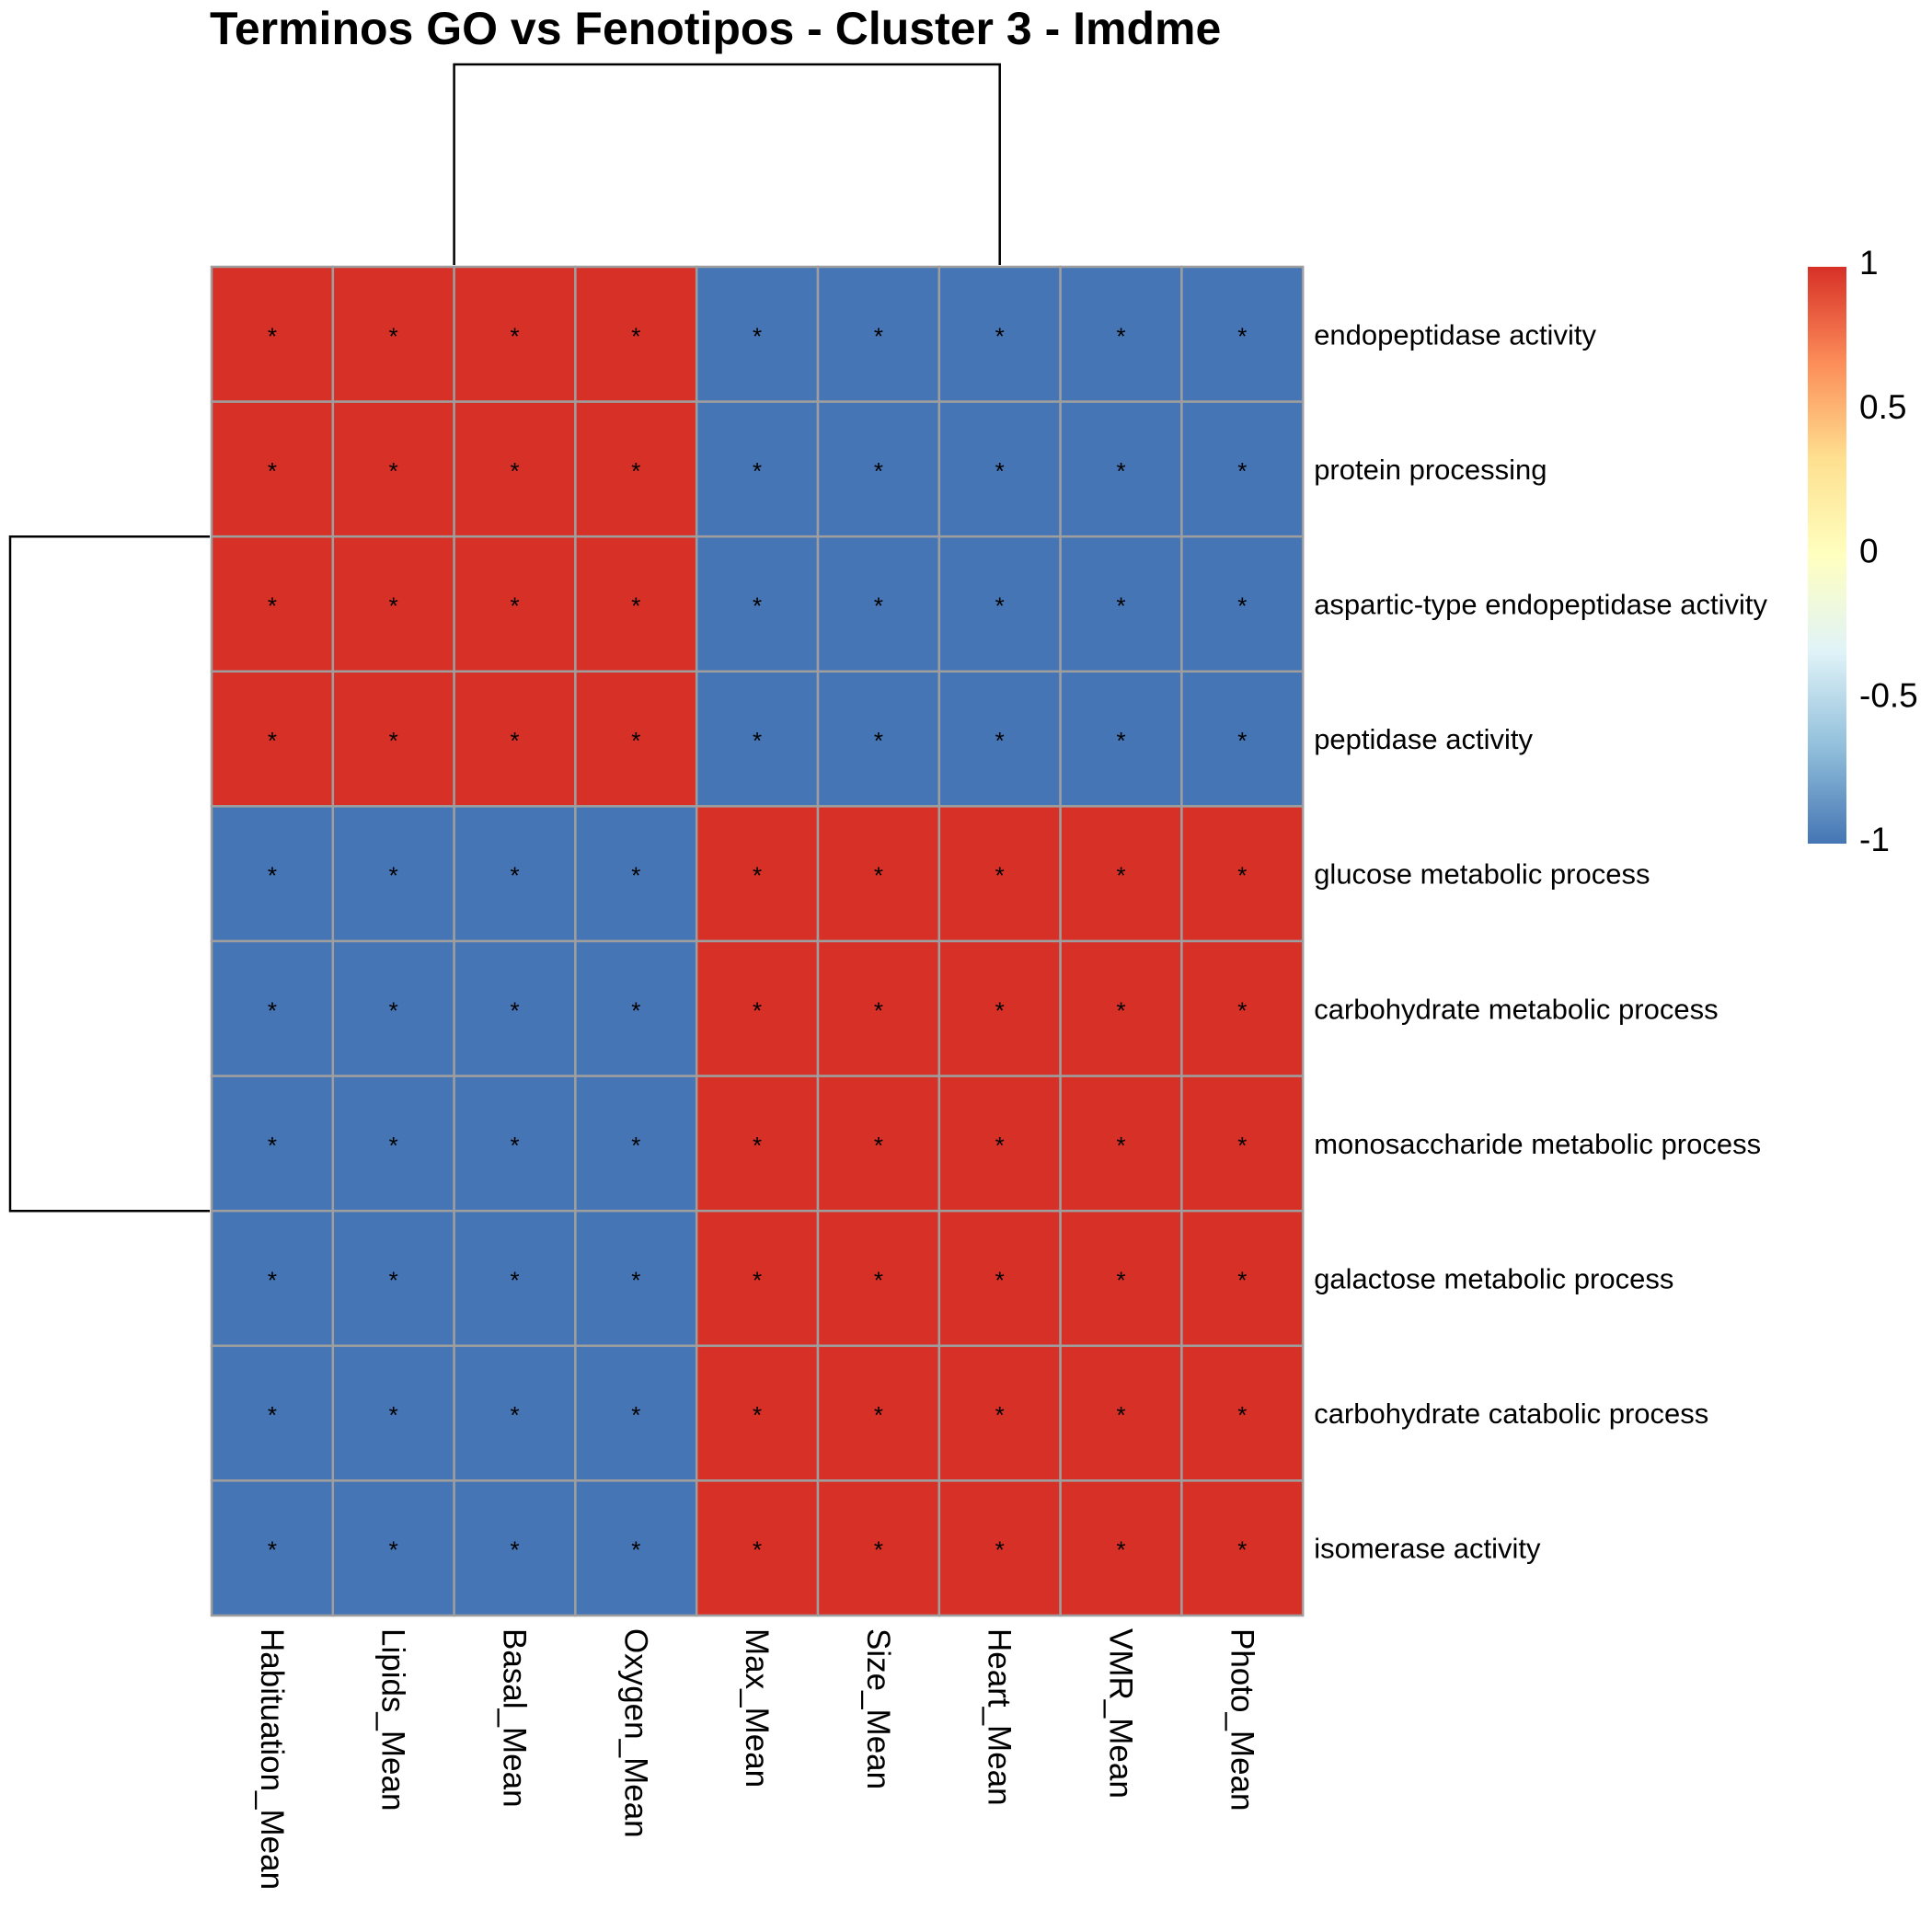 The width and height of the screenshot is (1932, 1932). What do you see at coordinates (635, 1733) in the screenshot?
I see `column-label: Oxygen_Mean` at bounding box center [635, 1733].